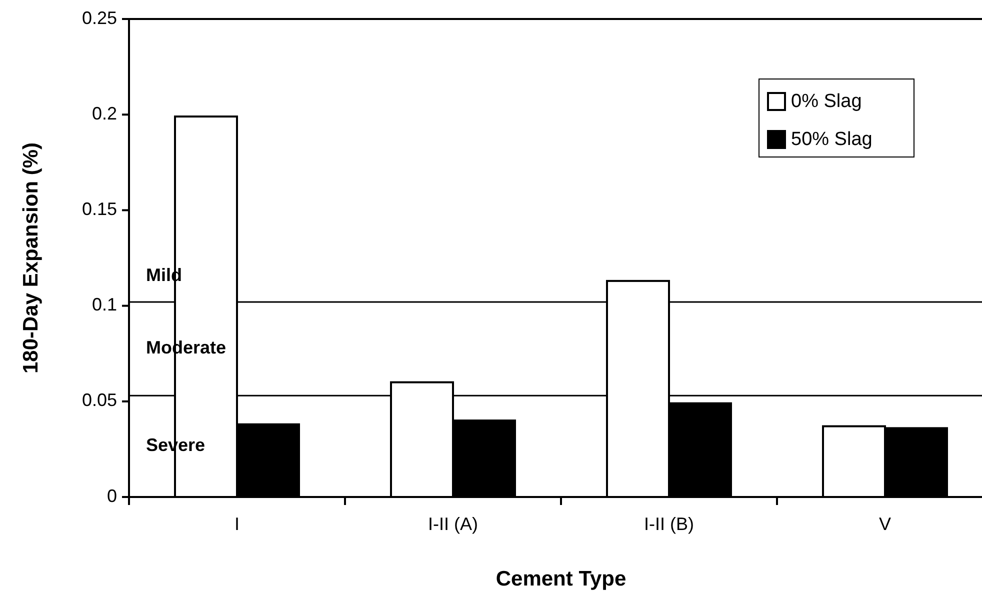 The image size is (982, 602). I want to click on y-axis-title: 180-Day Expansion (%), so click(31, 258).